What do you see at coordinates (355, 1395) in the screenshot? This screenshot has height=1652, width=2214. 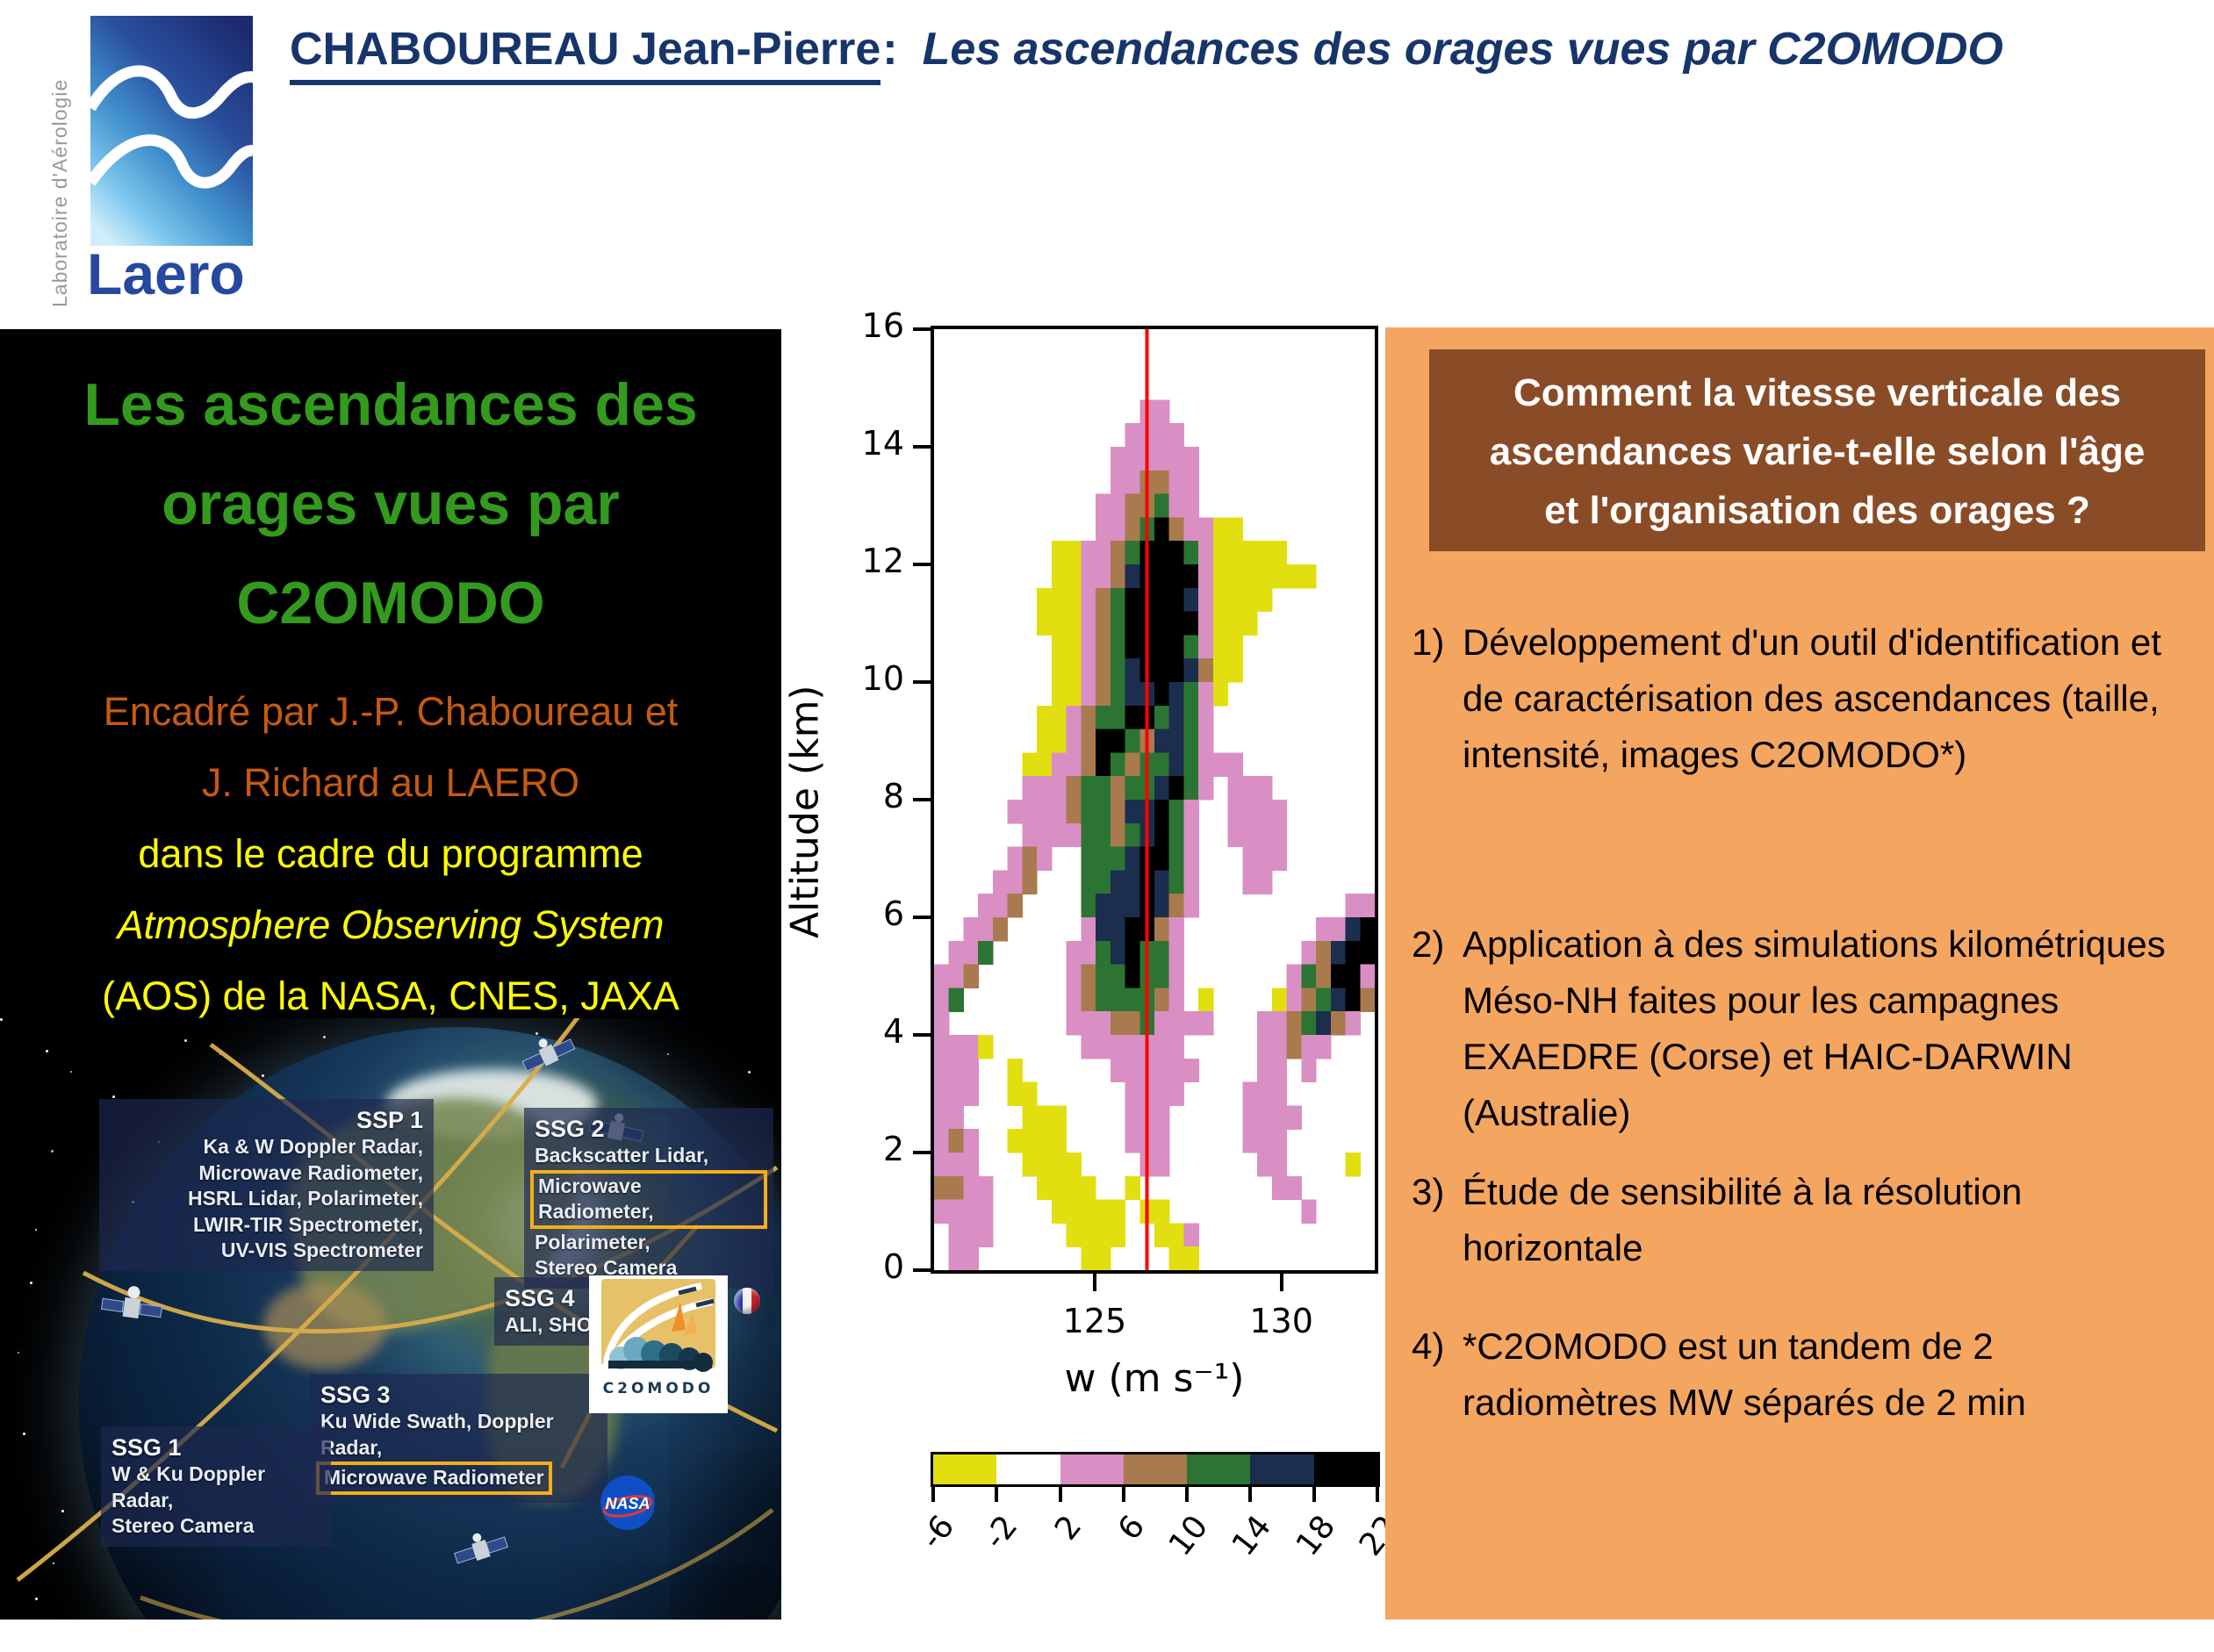 I see `satellite-name: SSG 3` at bounding box center [355, 1395].